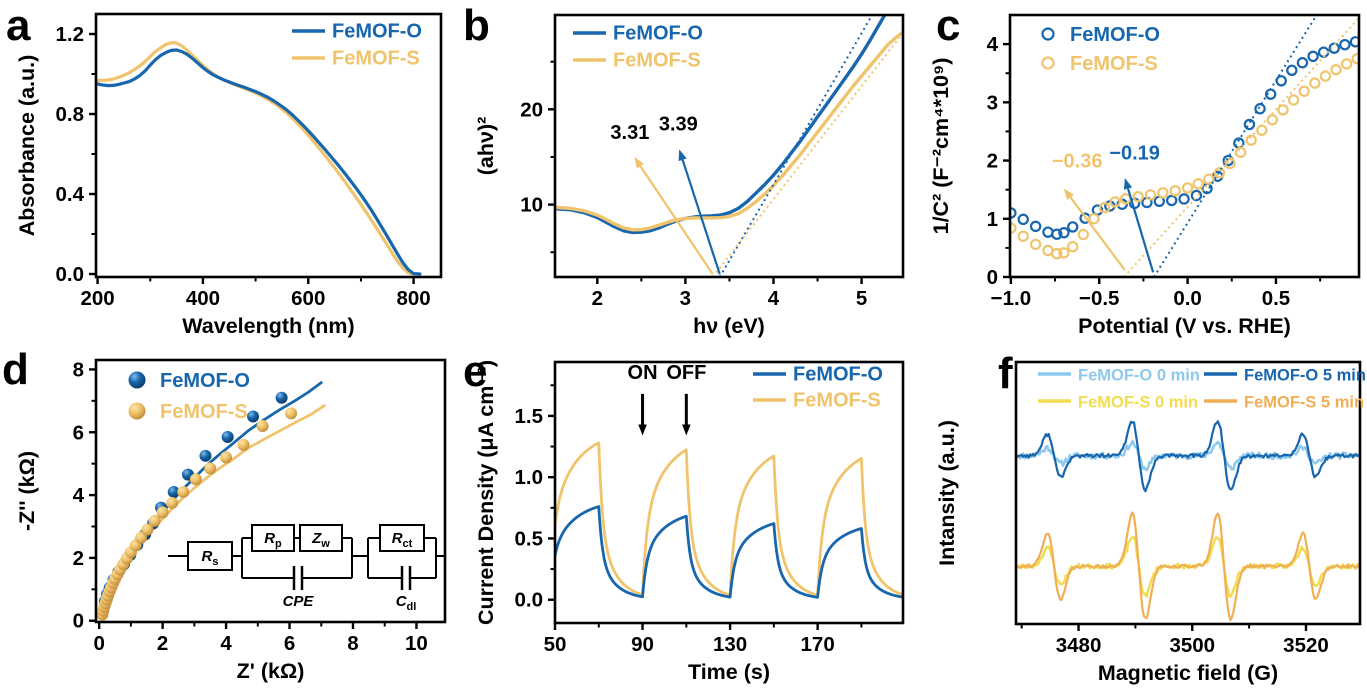 The height and width of the screenshot is (688, 1367). What do you see at coordinates (27, 146) in the screenshot?
I see `svg-text: Absorbance (a.u.)` at bounding box center [27, 146].